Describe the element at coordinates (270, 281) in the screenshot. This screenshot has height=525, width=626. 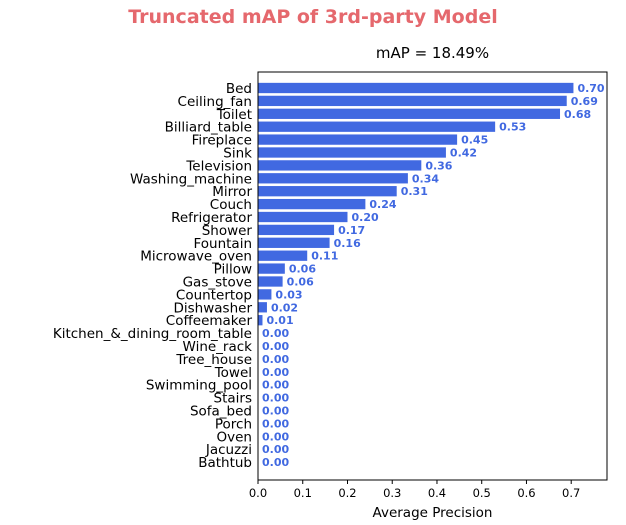
I see `bar-gas-stove` at that location.